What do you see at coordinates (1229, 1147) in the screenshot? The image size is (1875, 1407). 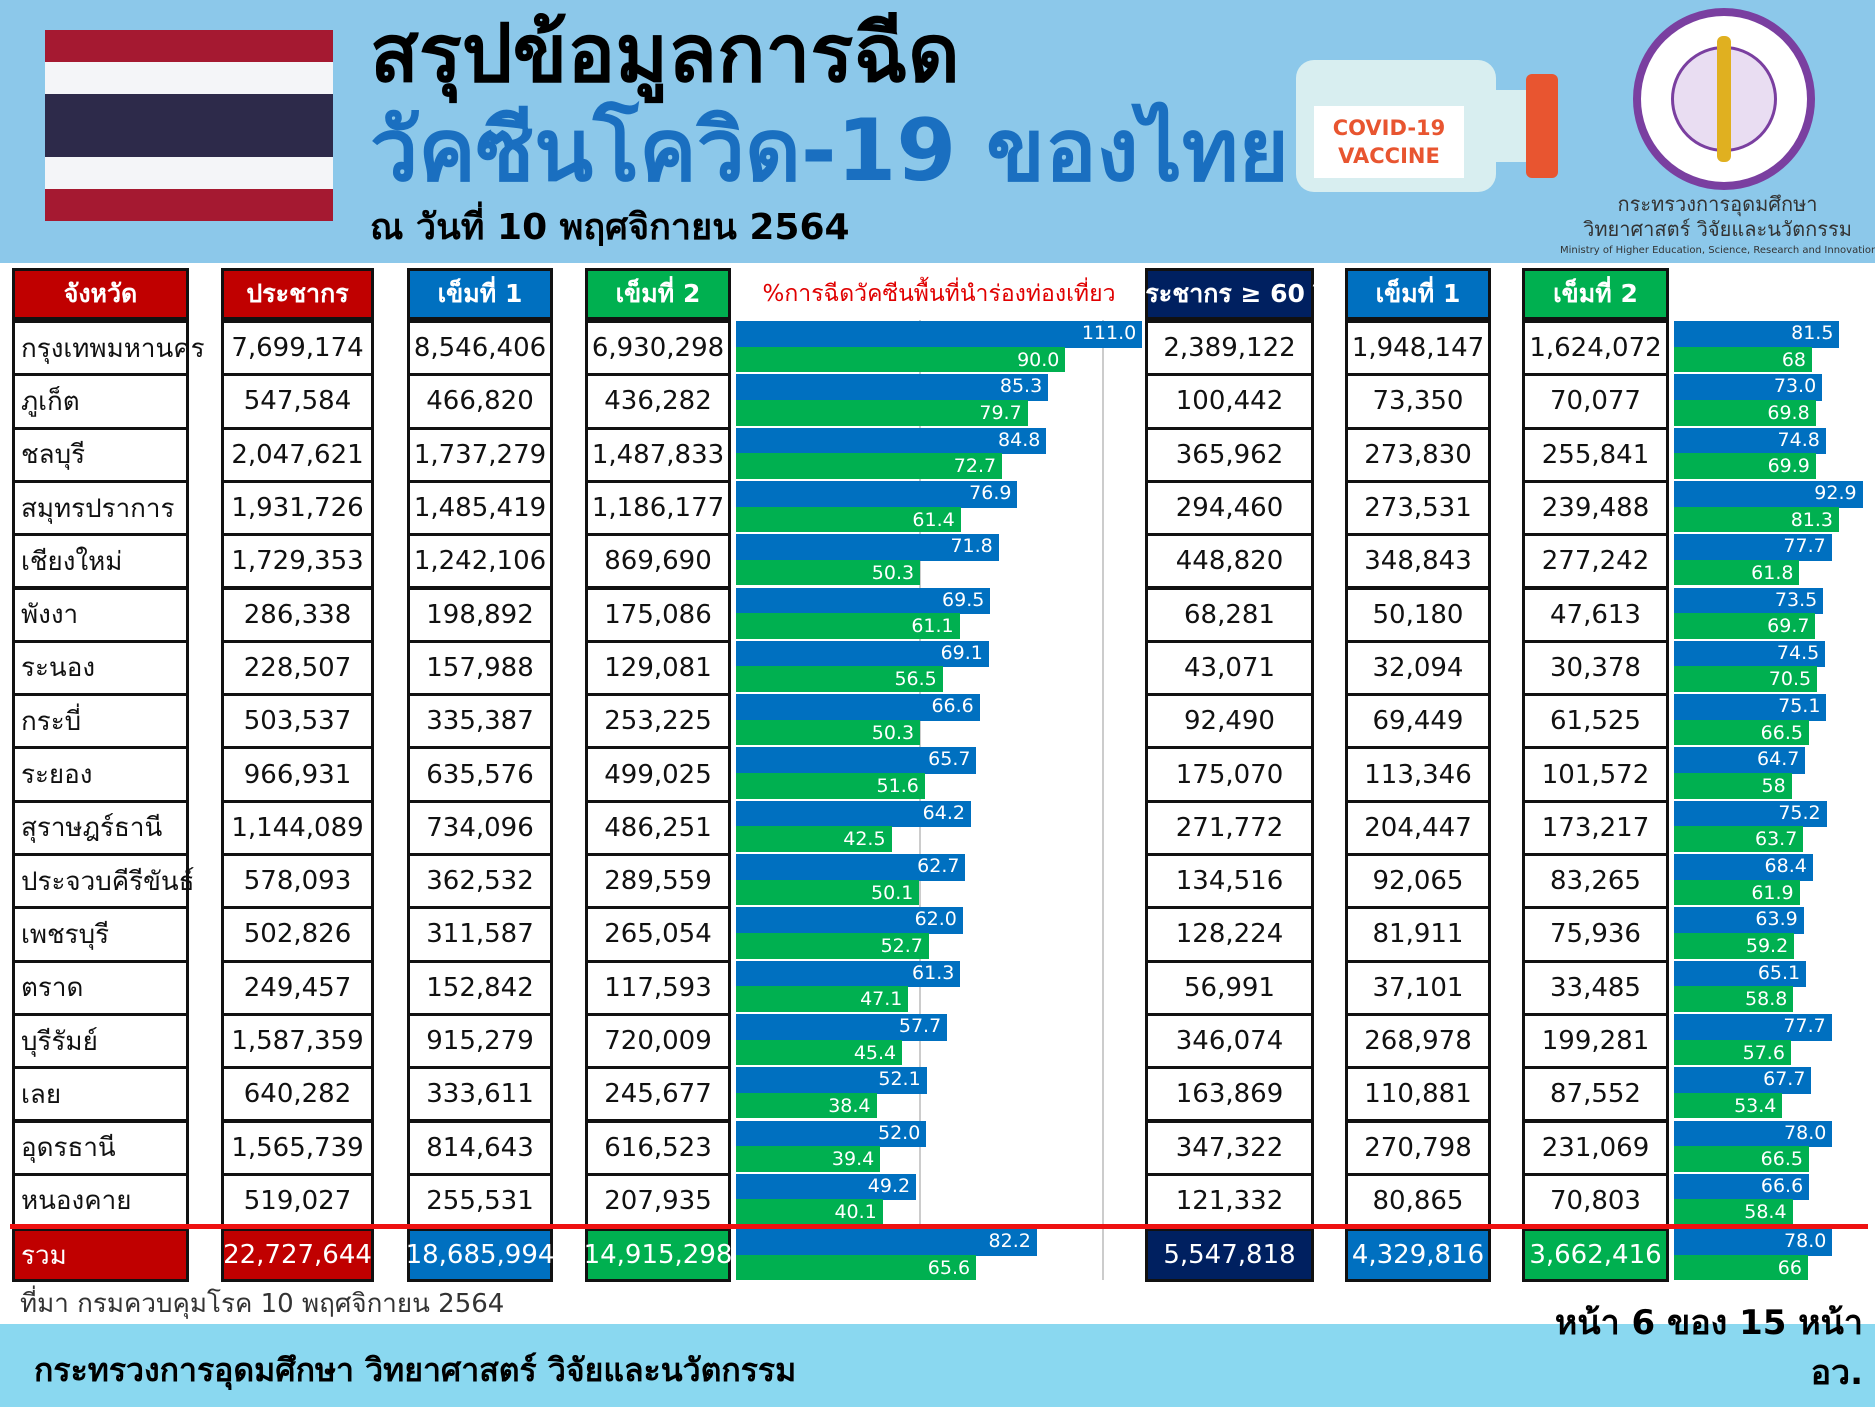 I see `table-cell: 347,322` at bounding box center [1229, 1147].